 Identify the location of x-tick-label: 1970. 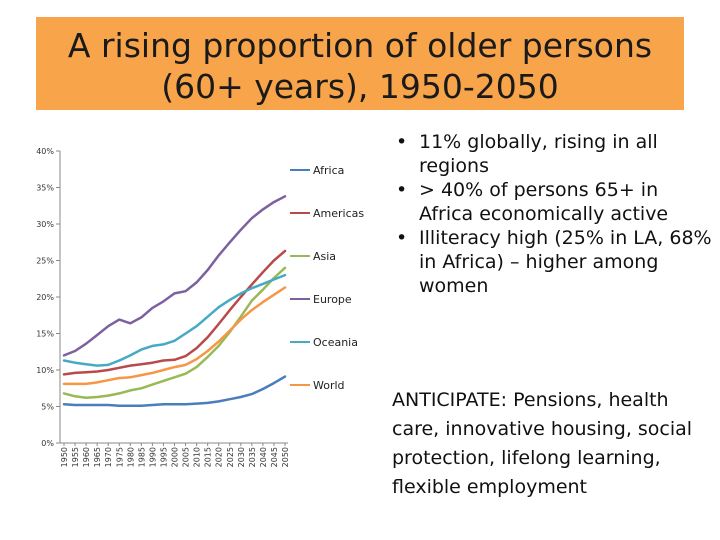
(108, 457).